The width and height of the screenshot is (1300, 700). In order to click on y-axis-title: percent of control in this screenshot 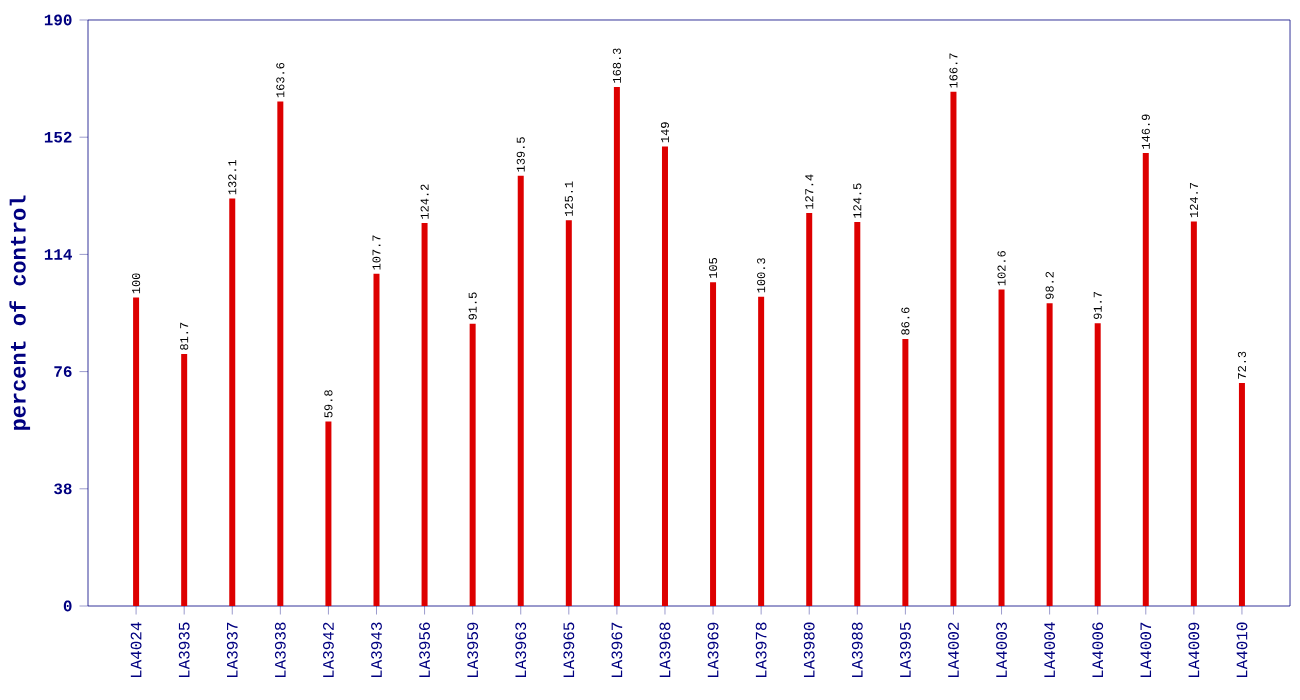, I will do `click(20, 312)`.